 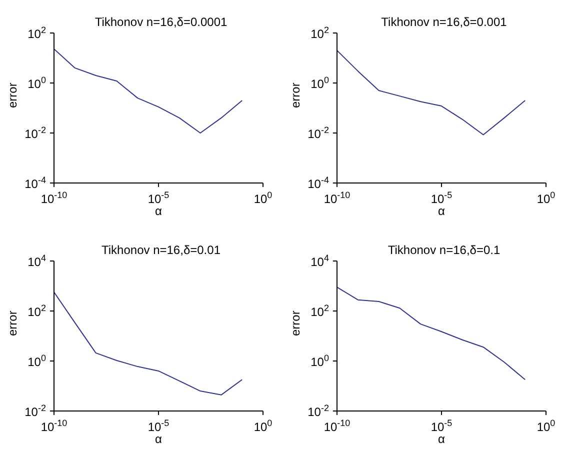 I want to click on chart-title: Tikhonov n=16,δ=0.001, so click(x=444, y=22).